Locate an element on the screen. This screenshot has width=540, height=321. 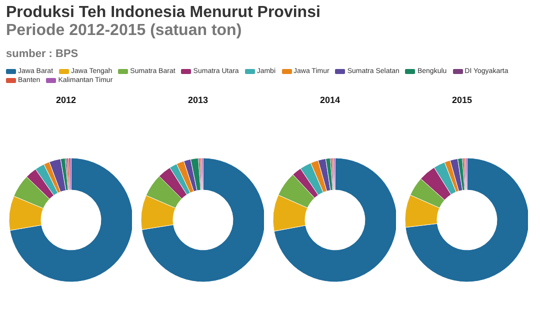
text: Produksi Teh Indonesia Menurut Provinsi is located at coordinates (163, 13).